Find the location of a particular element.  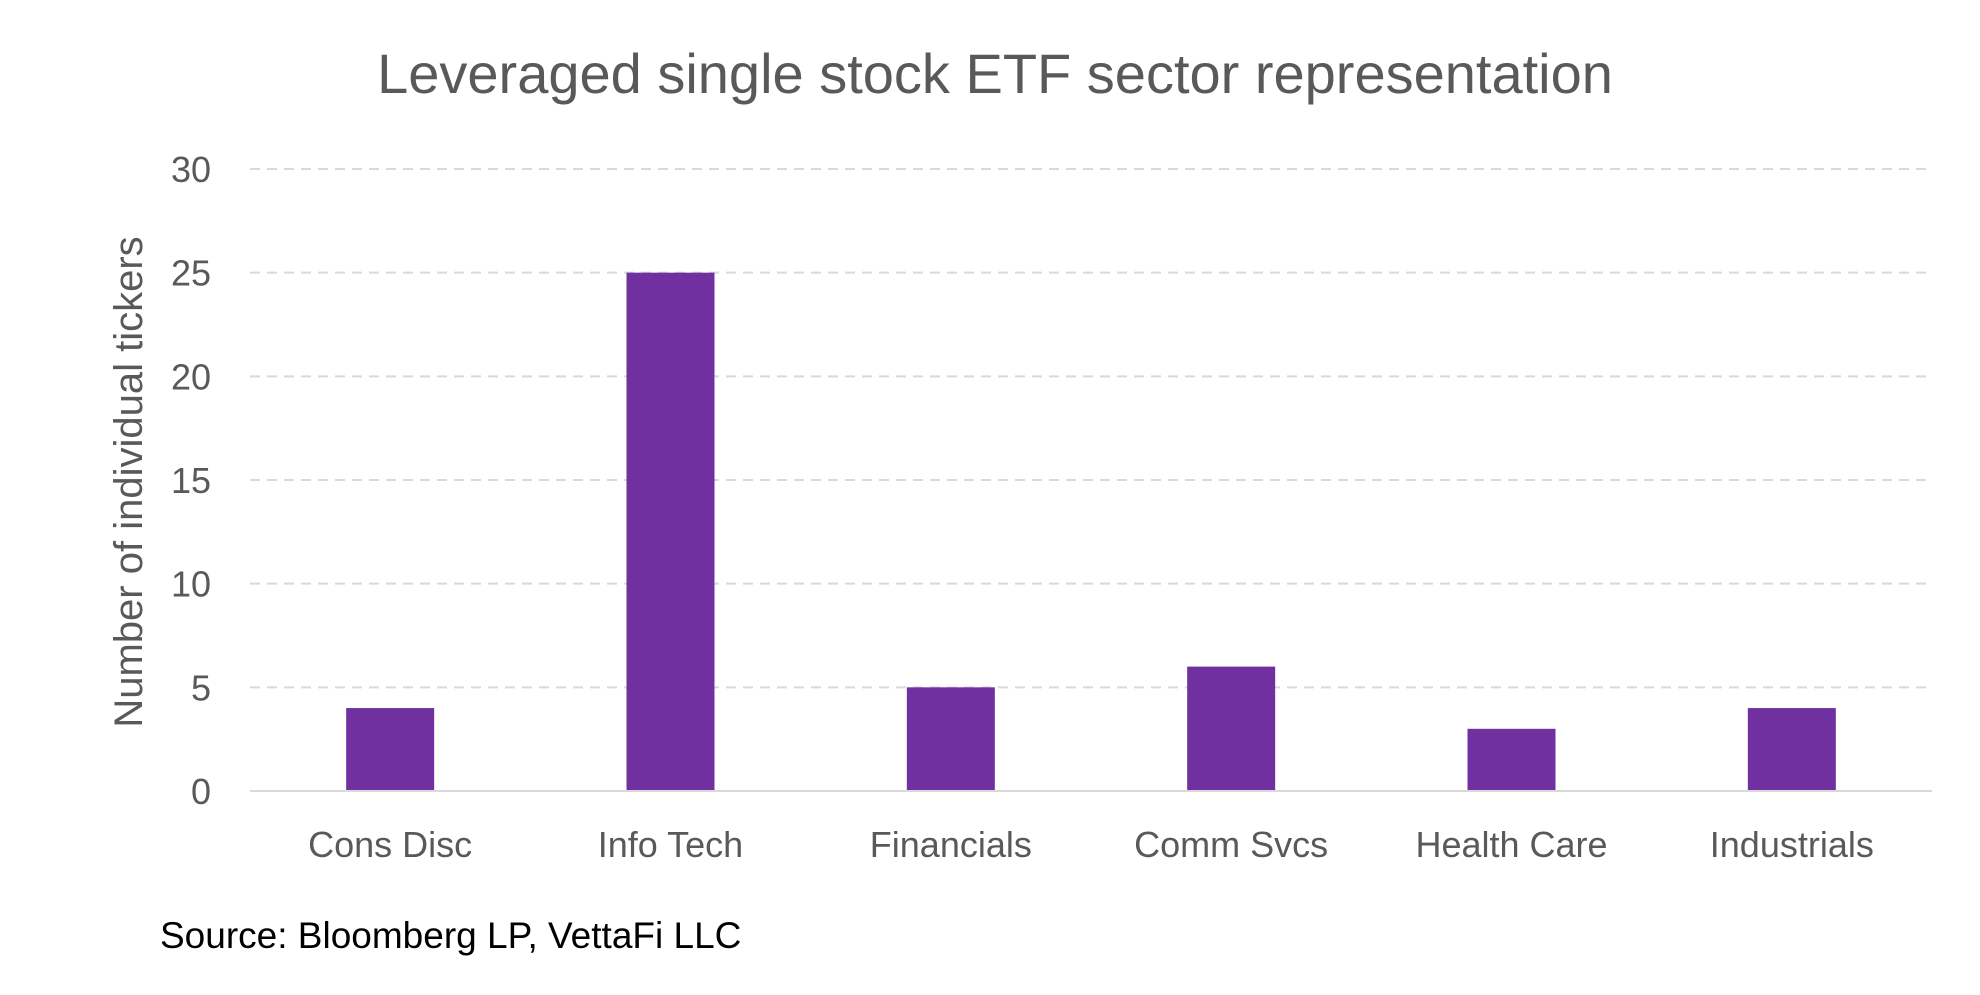

x-tick-label: Comm Svcs is located at coordinates (1231, 844).